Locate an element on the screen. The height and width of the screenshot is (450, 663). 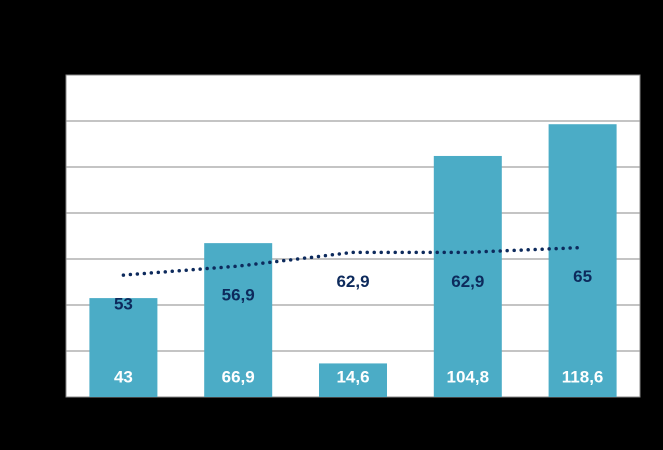
y-tick-label: 40 is located at coordinates (52, 304).